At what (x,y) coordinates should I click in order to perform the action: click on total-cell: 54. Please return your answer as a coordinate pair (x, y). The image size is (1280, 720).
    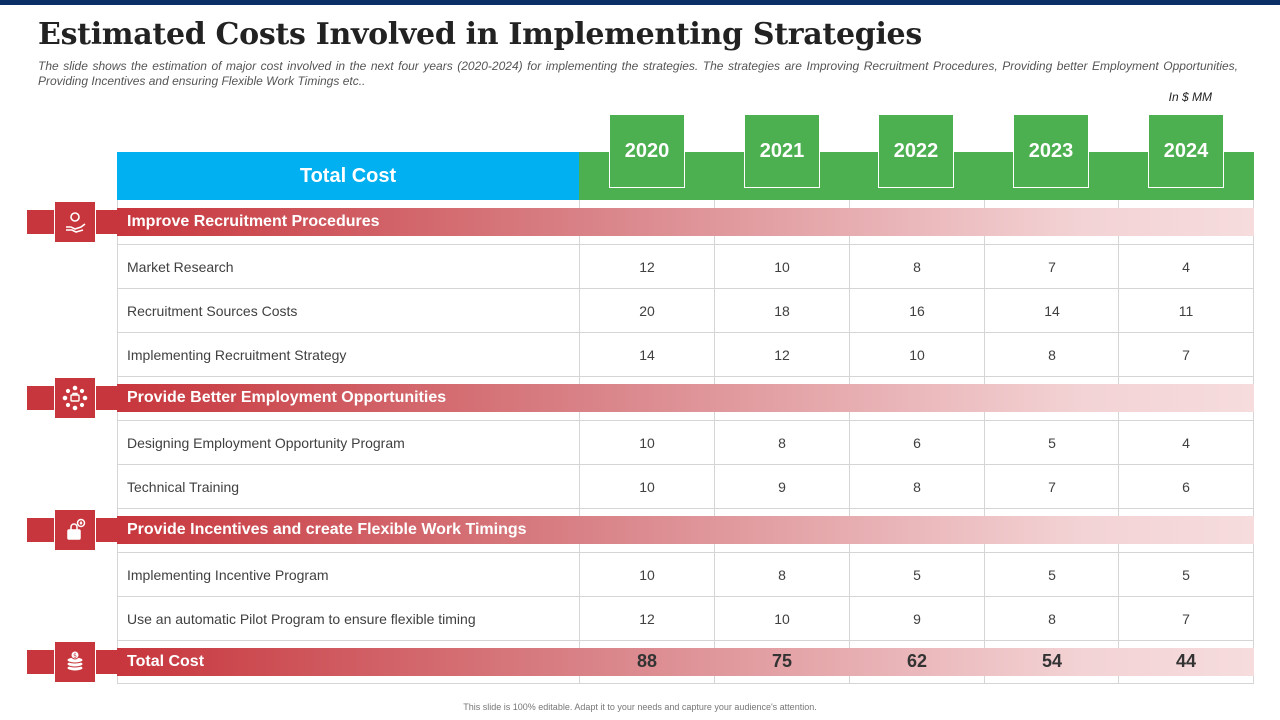
    Looking at the image, I should click on (1052, 661).